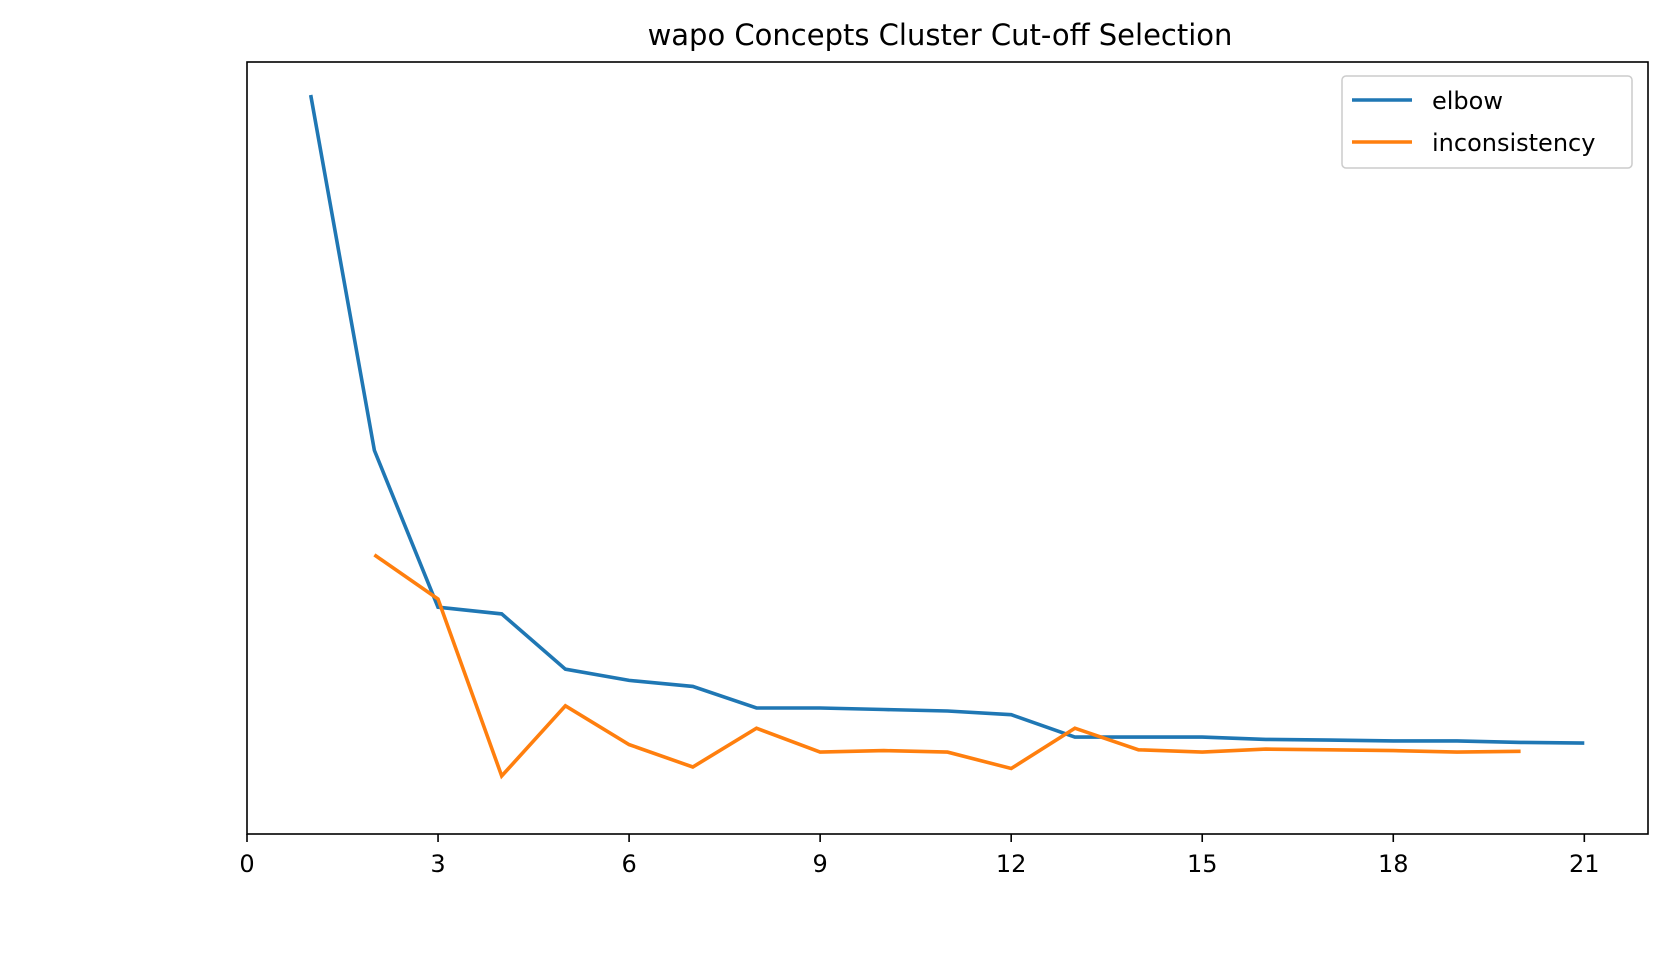 Image resolution: width=1664 pixels, height=963 pixels. What do you see at coordinates (1011, 864) in the screenshot?
I see `x-tick-label: 12` at bounding box center [1011, 864].